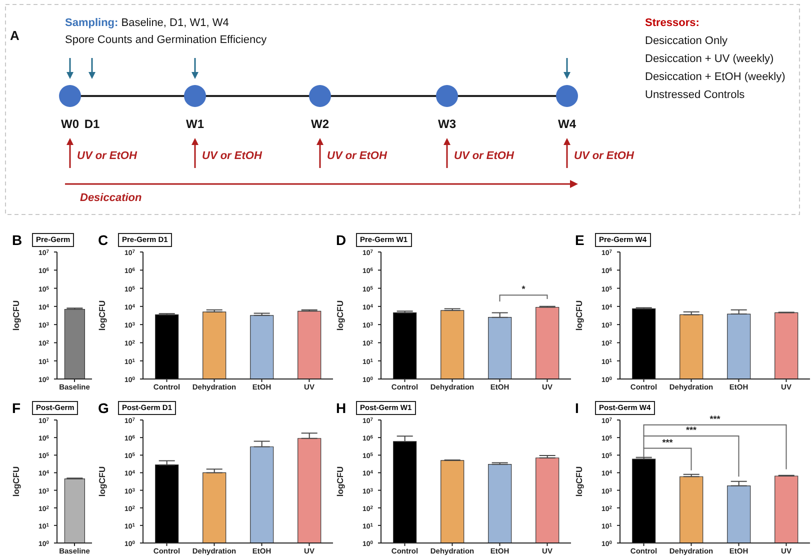 This screenshot has width=811, height=559. I want to click on text: I, so click(577, 408).